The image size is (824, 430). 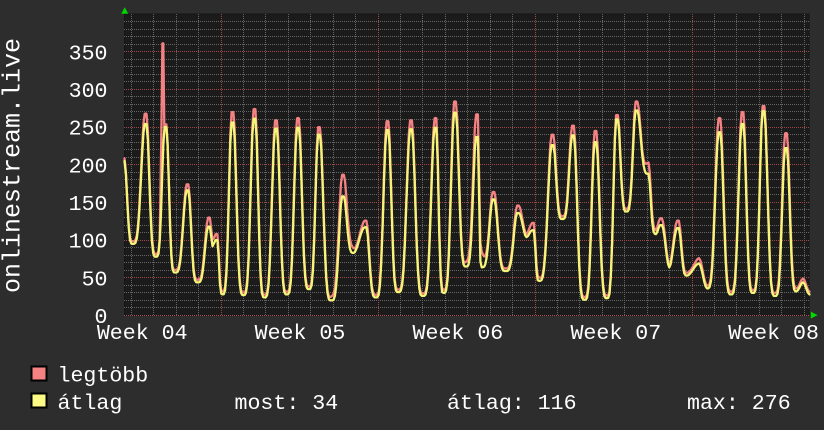 I want to click on svg-text: 100, so click(x=88, y=243).